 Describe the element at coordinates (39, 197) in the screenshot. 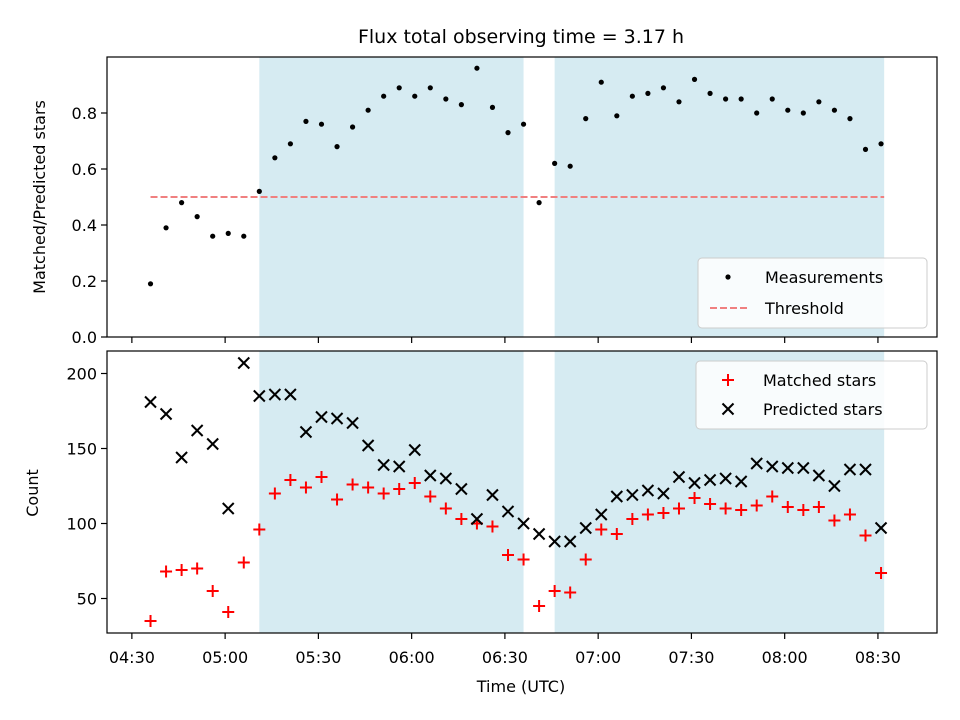

I see `top-y-axis-label: Matched/Predicted stars` at that location.